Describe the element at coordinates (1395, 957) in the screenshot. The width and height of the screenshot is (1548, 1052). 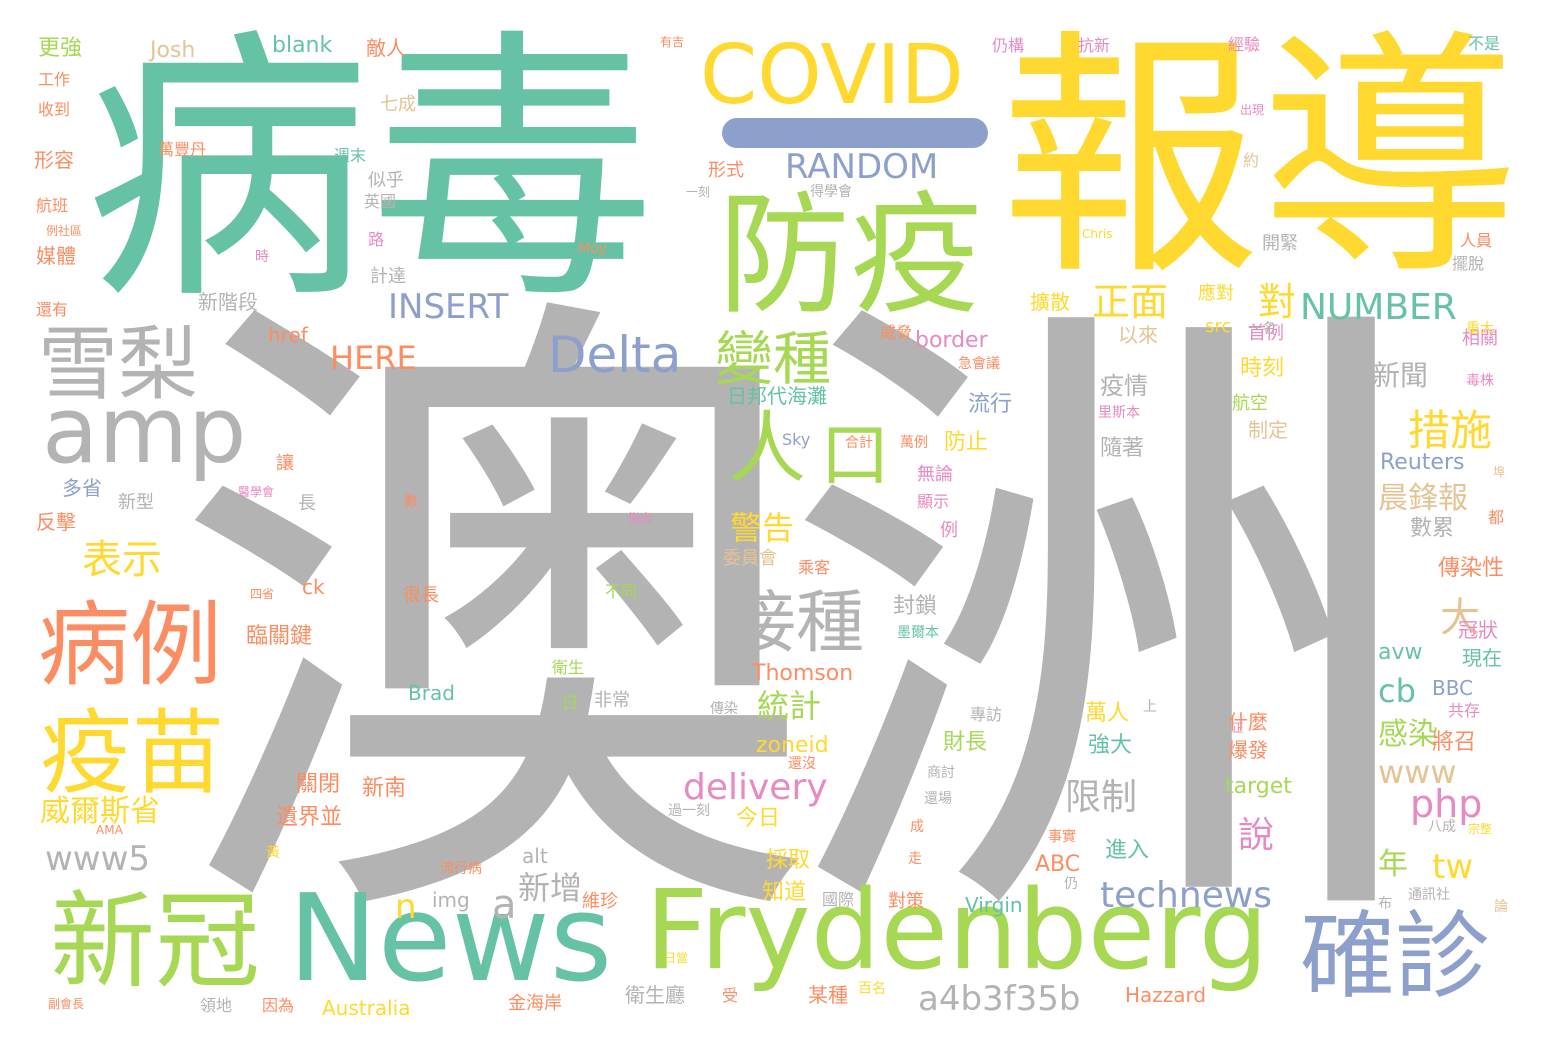
I see `word: 確診` at that location.